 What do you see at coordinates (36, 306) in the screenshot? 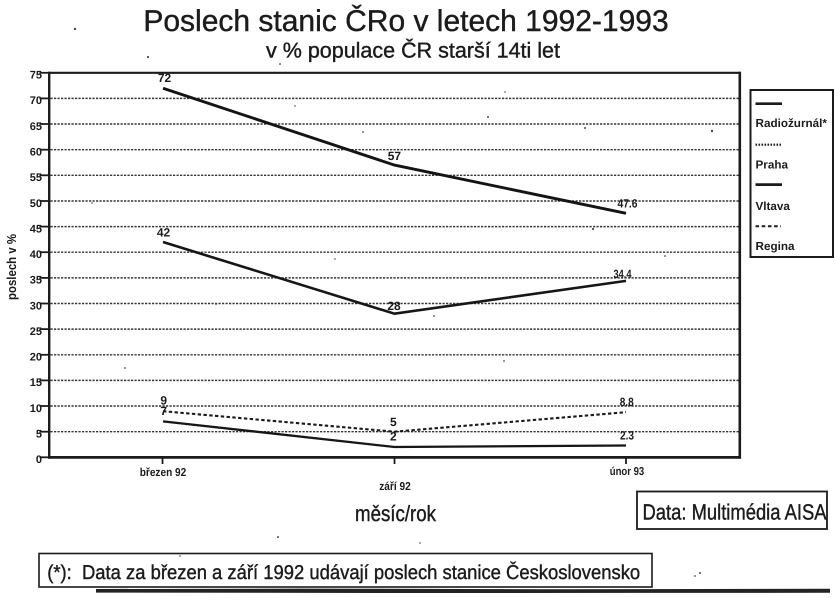
I see `svg-text: 30` at bounding box center [36, 306].